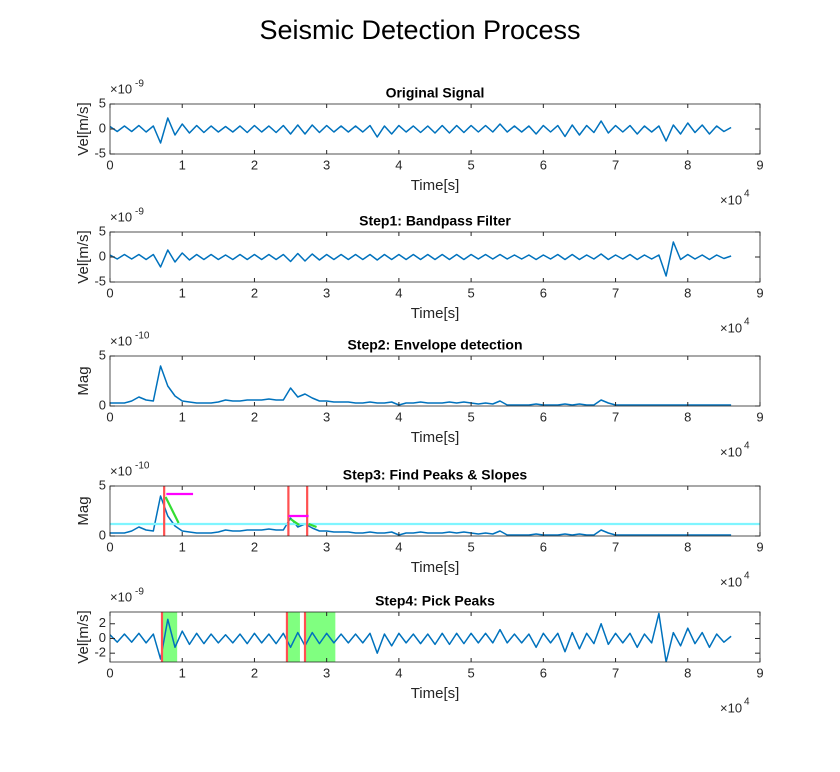  I want to click on y-tick-label: 2, so click(102, 622).